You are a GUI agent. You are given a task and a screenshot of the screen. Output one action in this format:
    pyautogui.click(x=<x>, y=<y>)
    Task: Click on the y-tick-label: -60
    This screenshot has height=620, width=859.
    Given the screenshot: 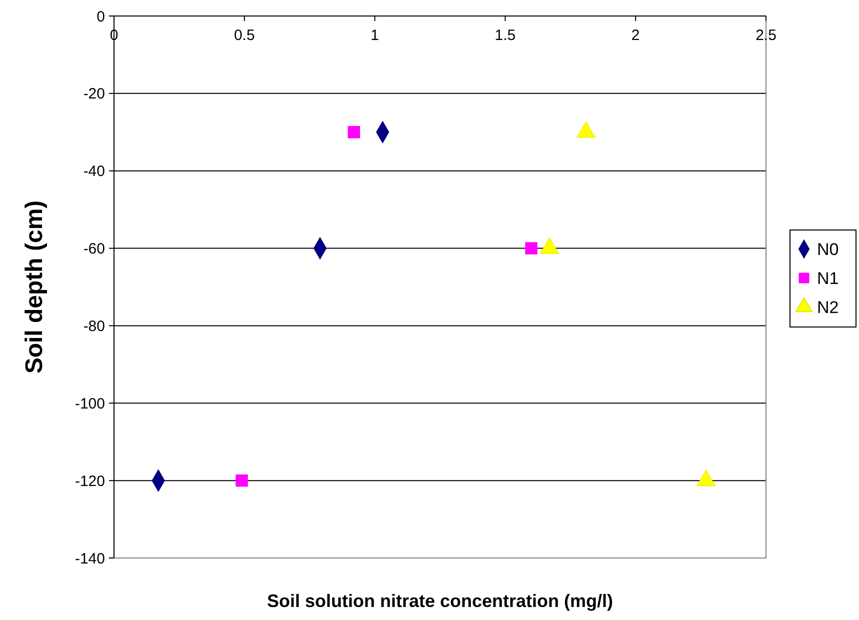 What is the action you would take?
    pyautogui.click(x=94, y=249)
    